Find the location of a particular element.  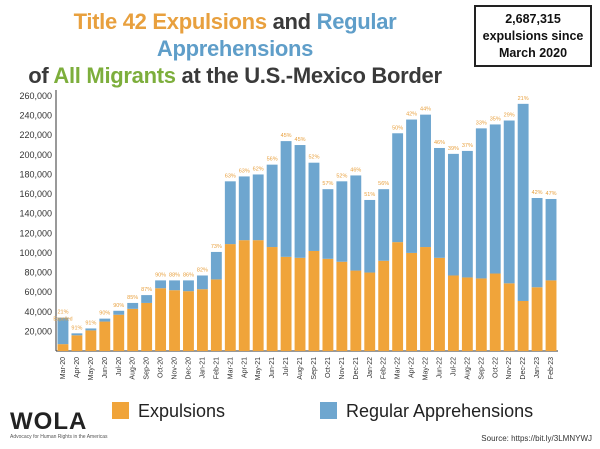

pct-label-Jul-21: 45% is located at coordinates (286, 136).